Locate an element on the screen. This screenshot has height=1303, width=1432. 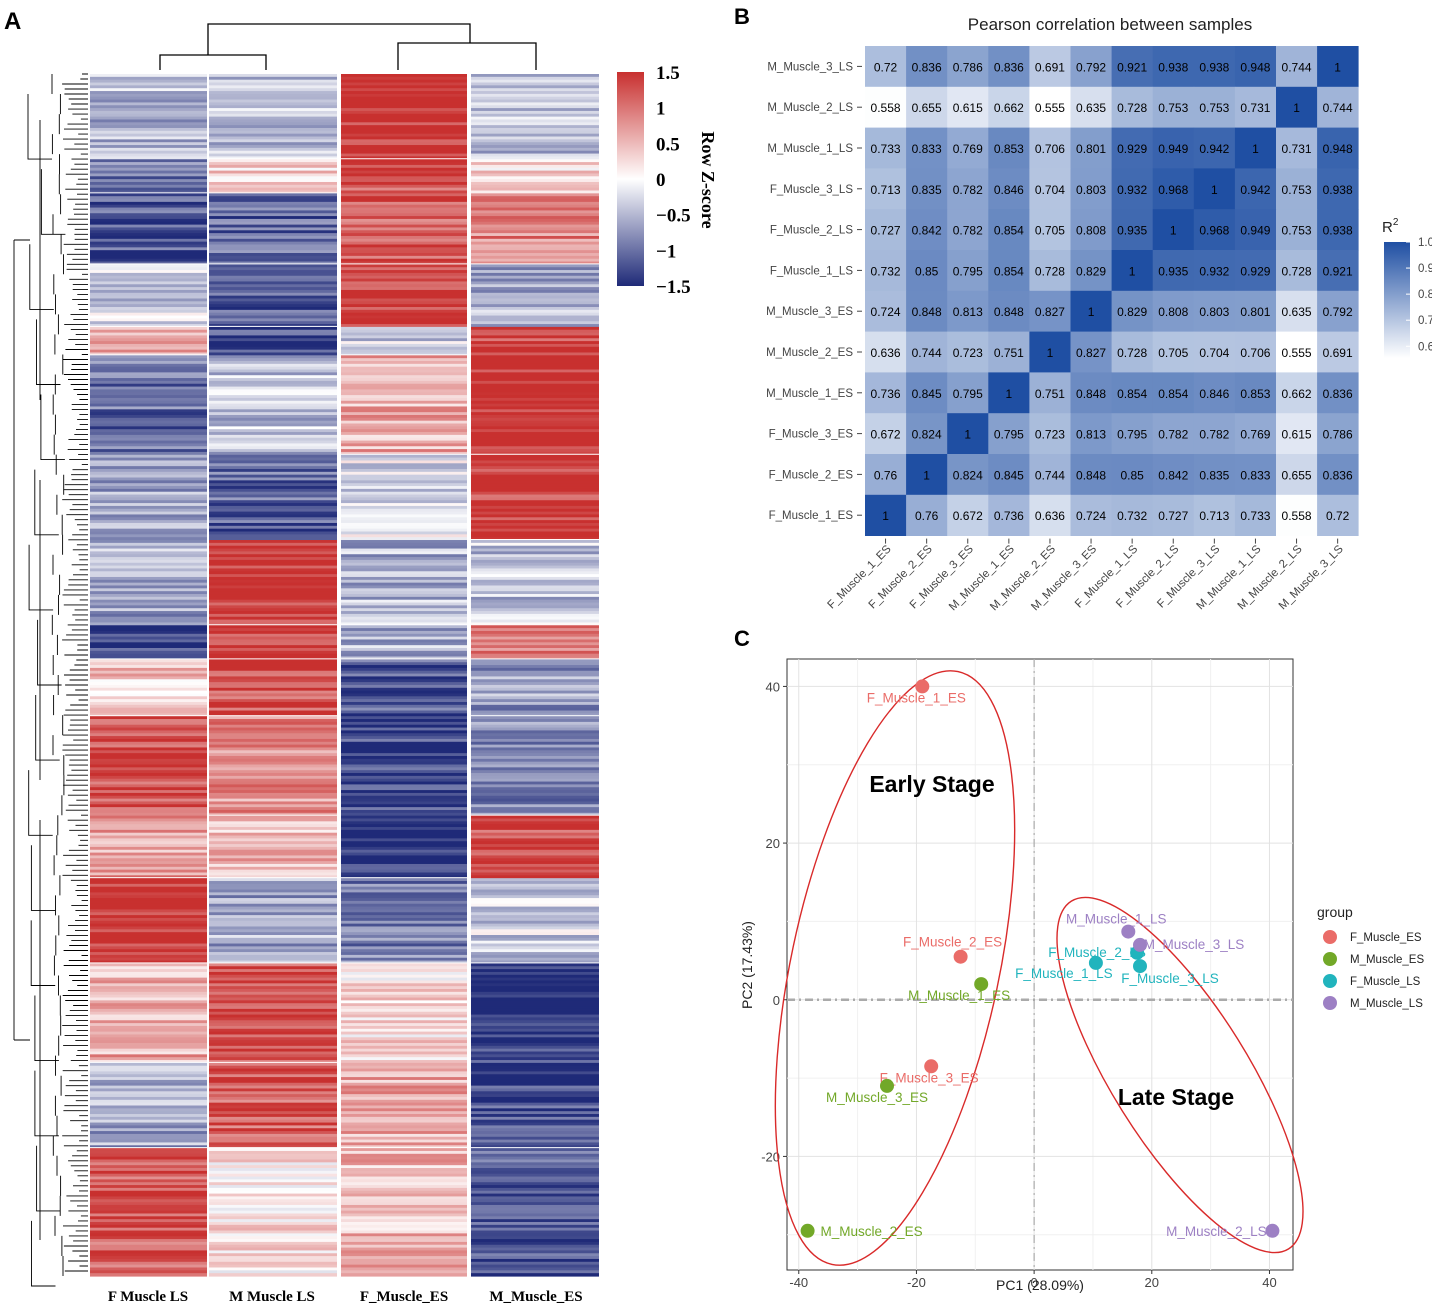
correlation-value: 0.803 is located at coordinates (1091, 190).